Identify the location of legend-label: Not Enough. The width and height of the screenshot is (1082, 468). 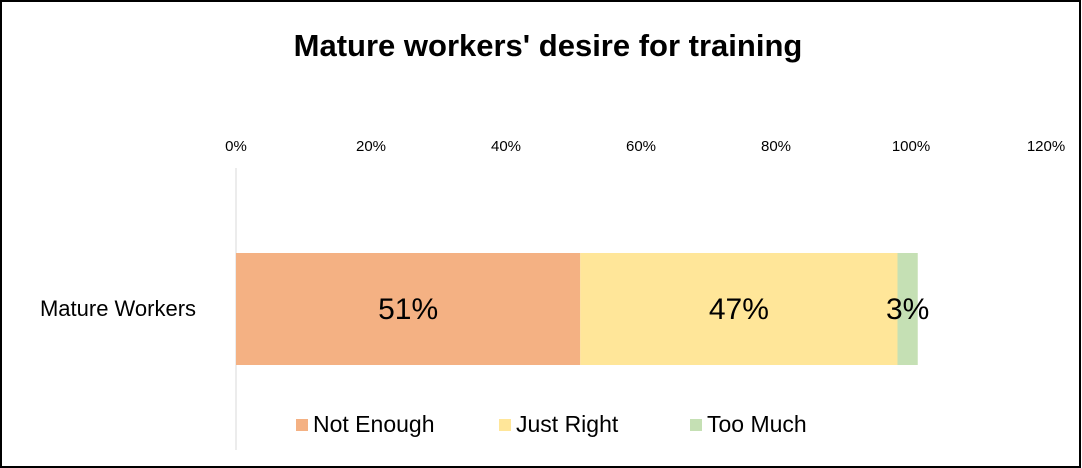
(373, 424).